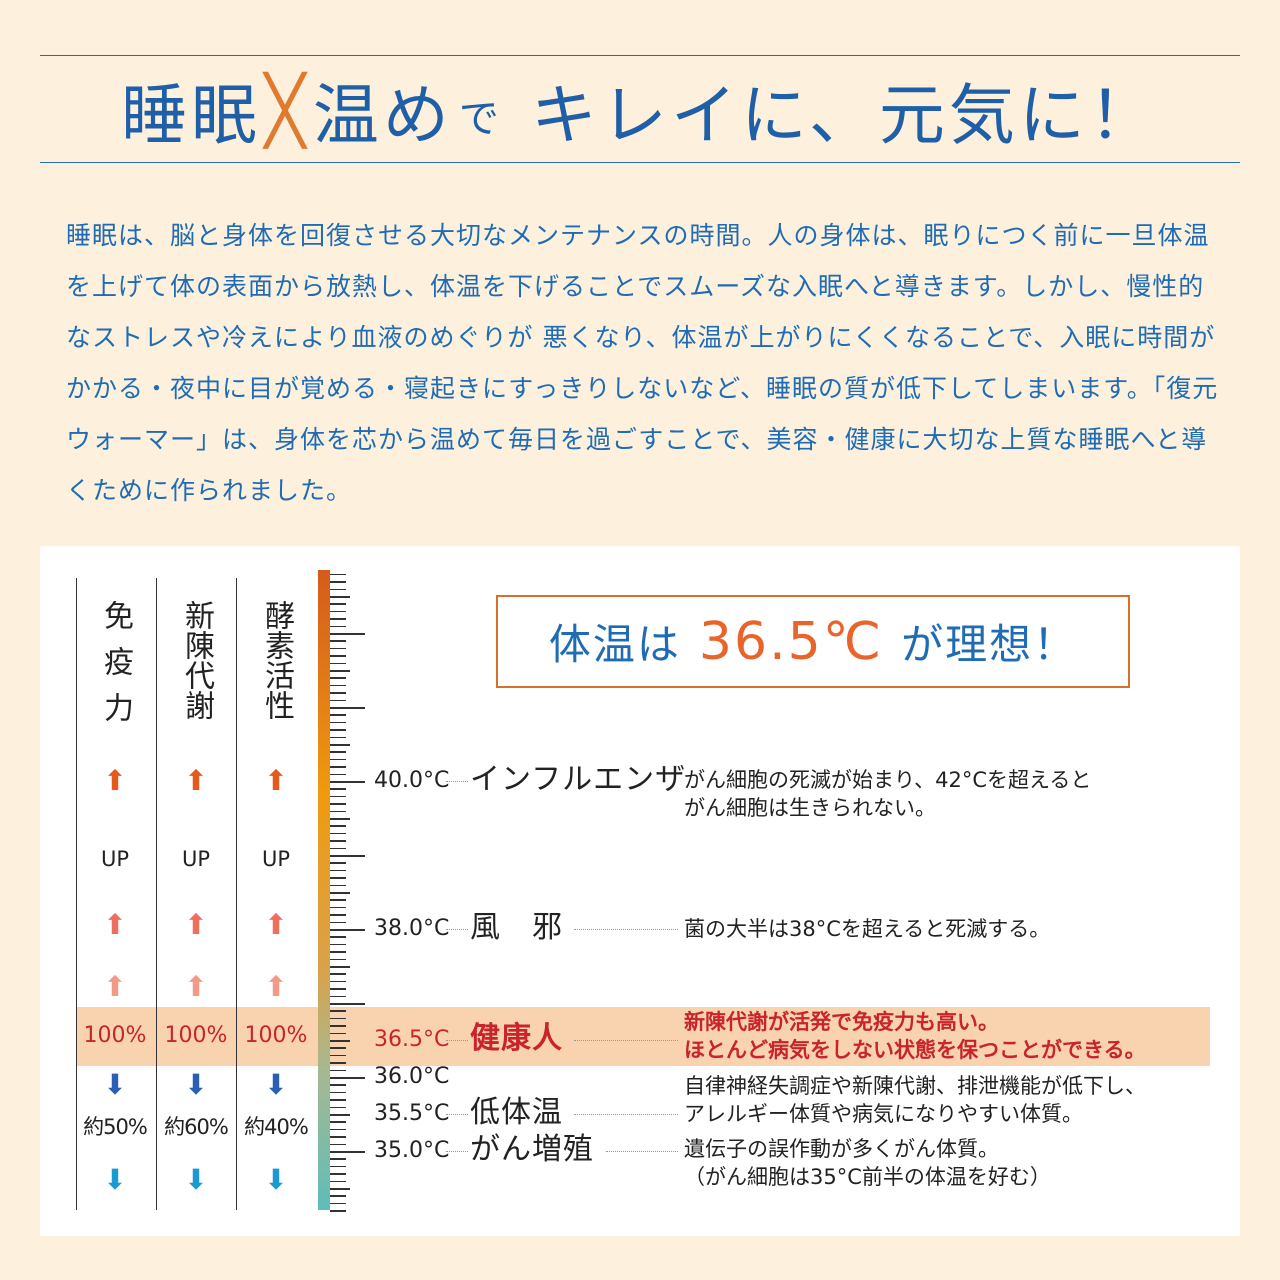 The width and height of the screenshot is (1280, 1280). I want to click on condition-description: ほとんど病気をしない状態を保つことができる。, so click(915, 1050).